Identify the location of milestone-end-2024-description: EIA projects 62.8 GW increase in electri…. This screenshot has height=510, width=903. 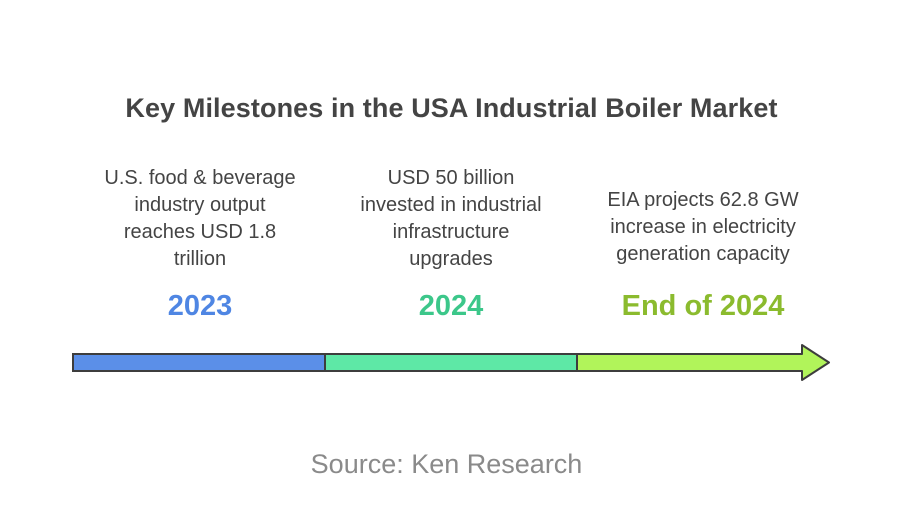
(703, 227).